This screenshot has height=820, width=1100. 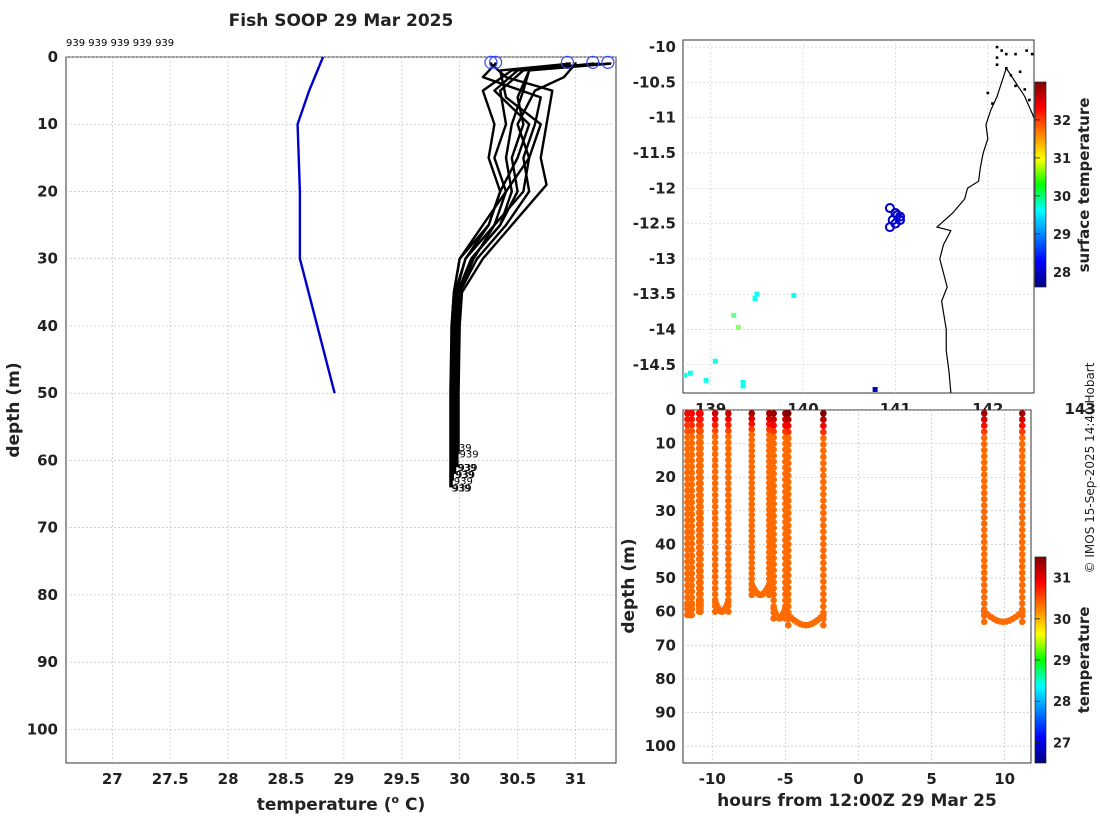 What do you see at coordinates (654, 294) in the screenshot?
I see `map-y-tick-label: -13.5` at bounding box center [654, 294].